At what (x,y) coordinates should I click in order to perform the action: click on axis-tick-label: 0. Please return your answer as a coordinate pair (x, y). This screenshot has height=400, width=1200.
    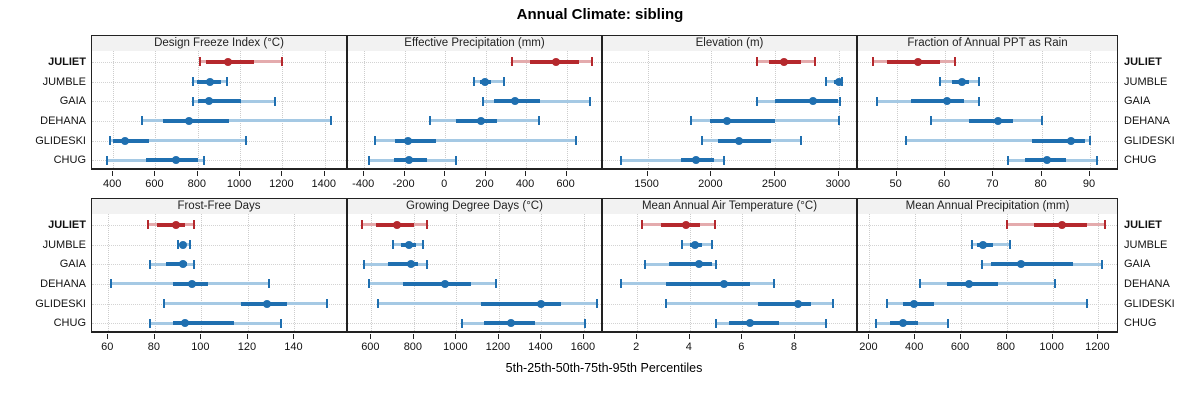
    Looking at the image, I should click on (444, 184).